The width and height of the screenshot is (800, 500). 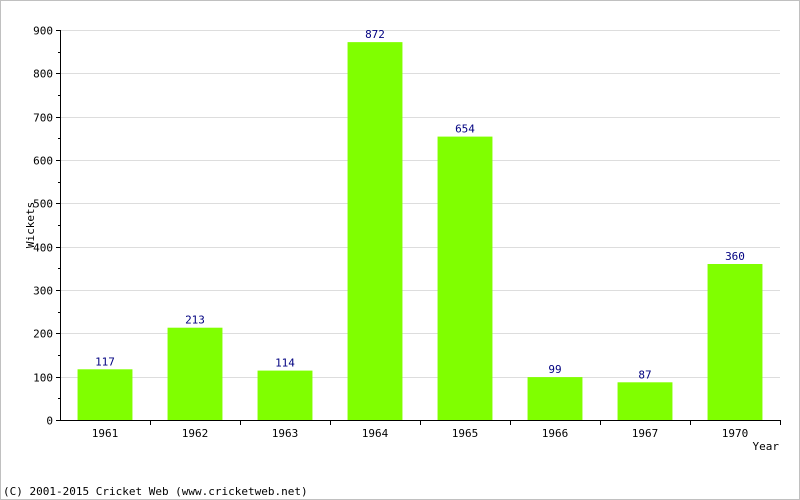 I want to click on bar-1962, so click(x=195, y=373).